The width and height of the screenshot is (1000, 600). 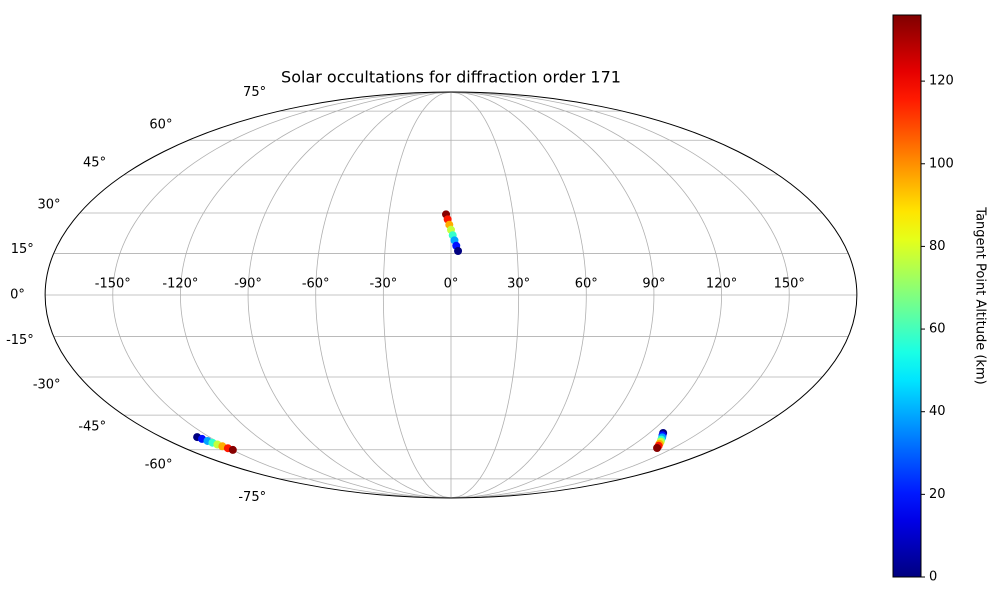 What do you see at coordinates (383, 284) in the screenshot?
I see `x-tick-label: -30°` at bounding box center [383, 284].